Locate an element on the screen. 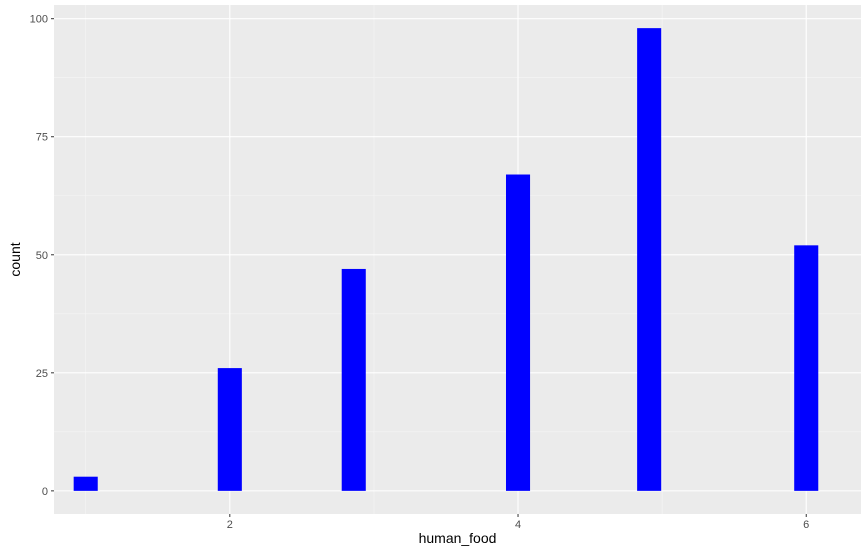  x-tick-label: 4 is located at coordinates (518, 525).